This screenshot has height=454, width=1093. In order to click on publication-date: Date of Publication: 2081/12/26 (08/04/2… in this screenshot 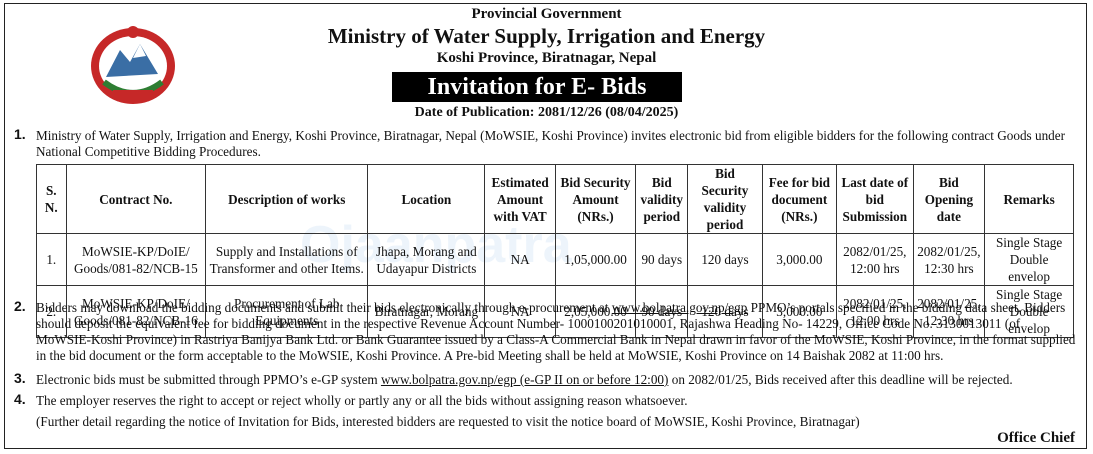, I will do `click(546, 112)`.